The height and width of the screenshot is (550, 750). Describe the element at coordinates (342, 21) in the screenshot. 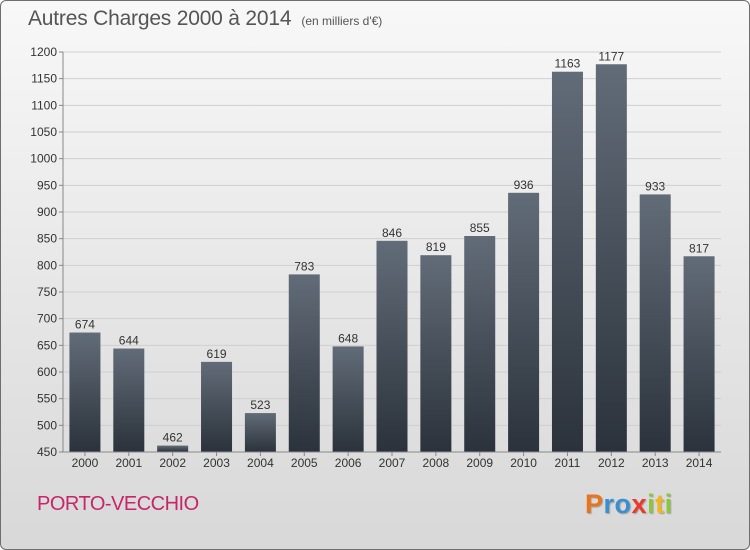

I see `chart-unit: (en milliers d'€)` at that location.